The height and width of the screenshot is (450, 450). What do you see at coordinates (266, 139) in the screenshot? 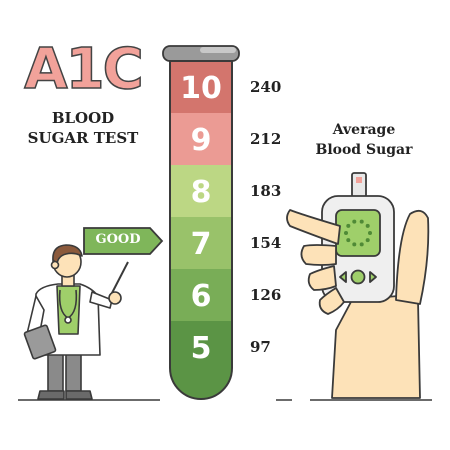
I see `avg-value-212: 212` at bounding box center [266, 139].